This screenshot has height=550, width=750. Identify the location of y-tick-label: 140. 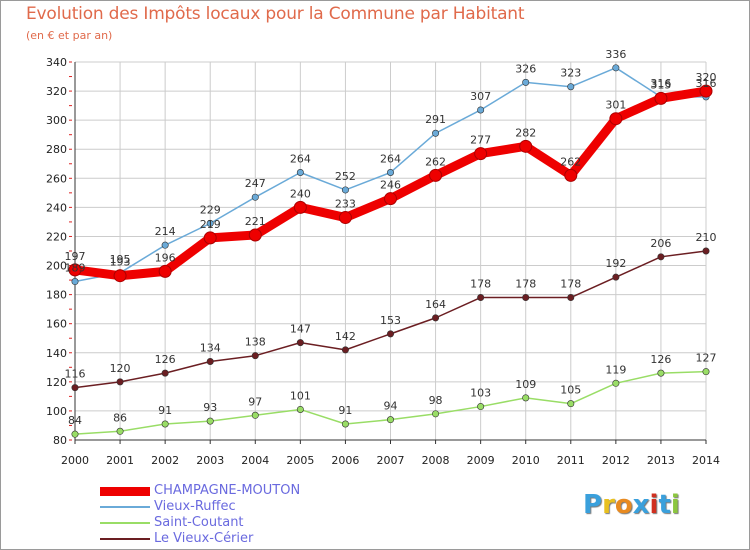
(56, 353).